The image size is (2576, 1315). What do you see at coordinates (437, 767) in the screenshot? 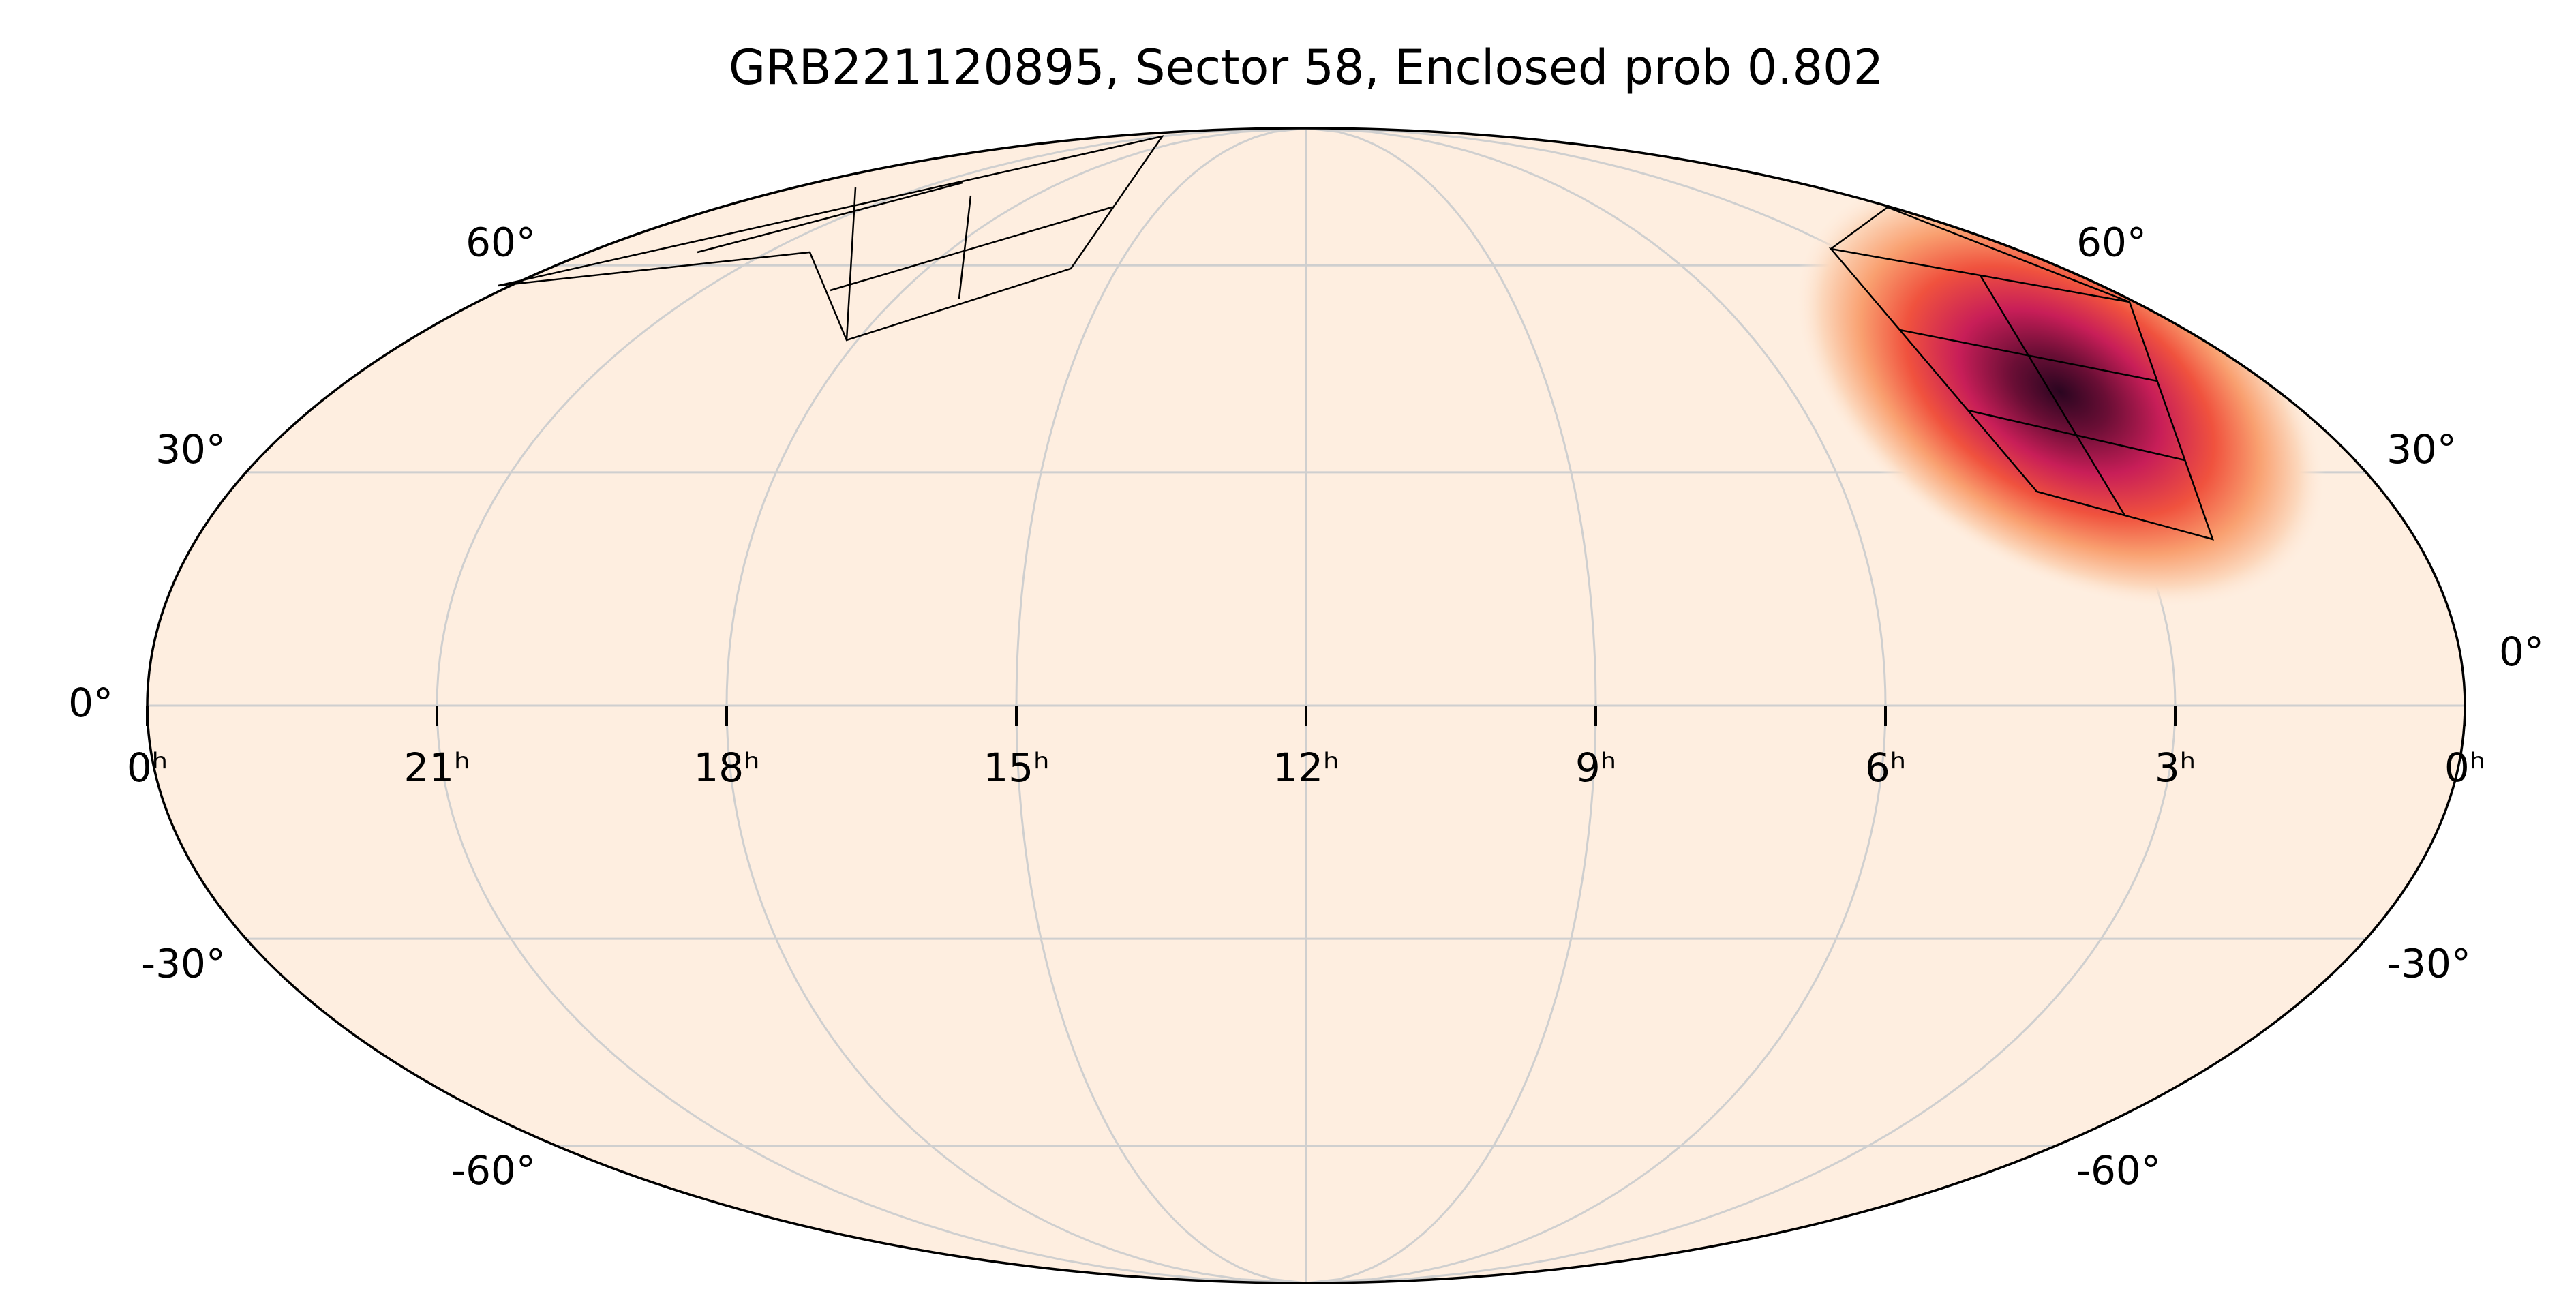
I see `x-tick-label: 21ʰ` at bounding box center [437, 767].